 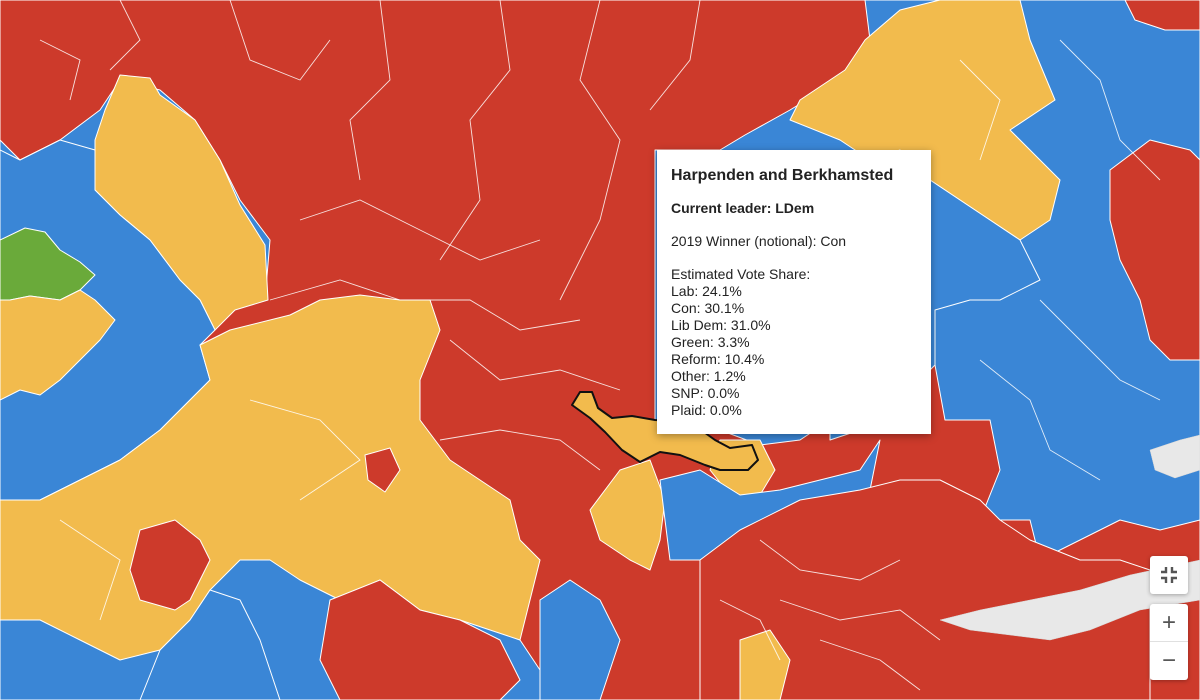 What do you see at coordinates (765, 664) in the screenshot?
I see `ldem-region-south-small` at bounding box center [765, 664].